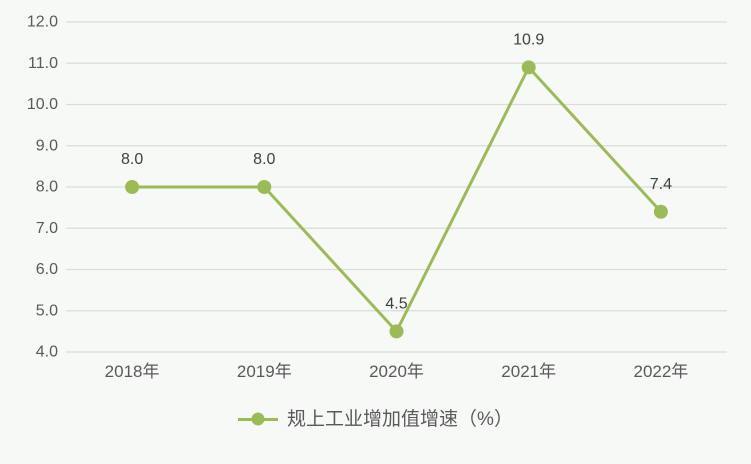 The height and width of the screenshot is (464, 751). Describe the element at coordinates (132, 371) in the screenshot. I see `x-axis-label: 2018年` at that location.